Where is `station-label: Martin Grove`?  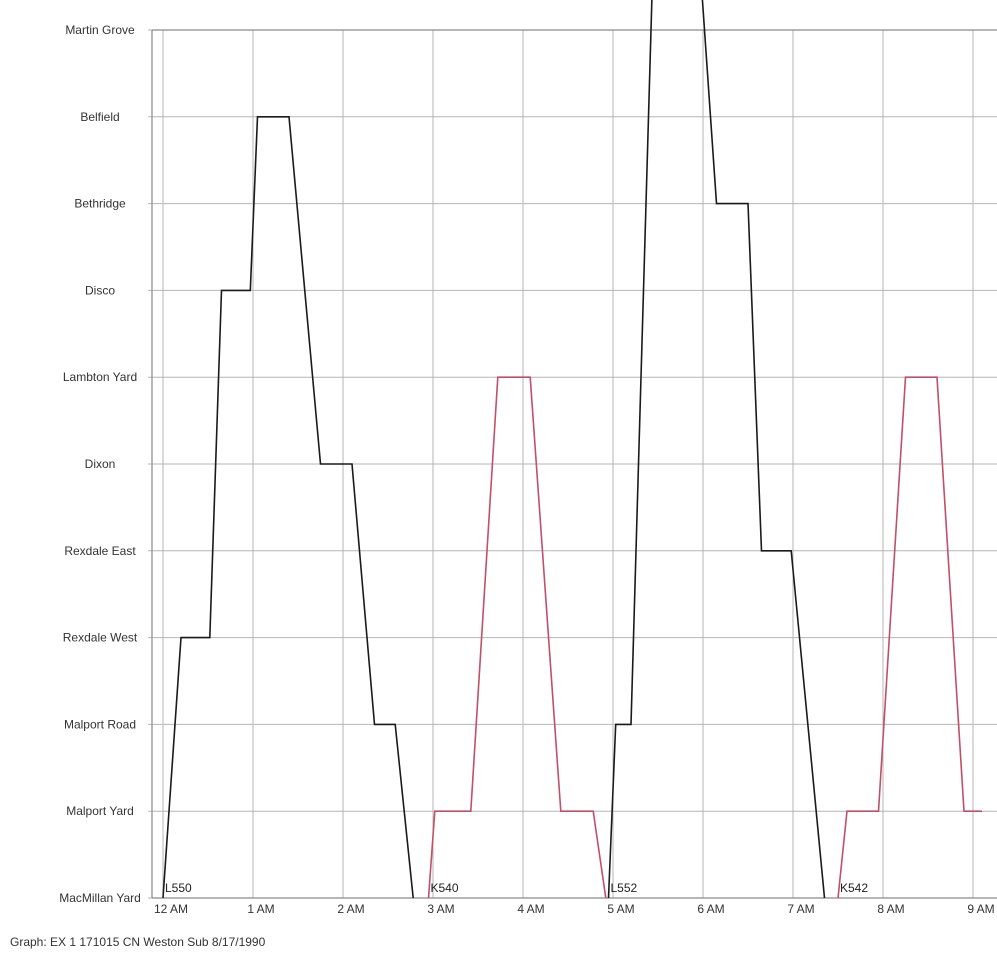 station-label: Martin Grove is located at coordinates (100, 30).